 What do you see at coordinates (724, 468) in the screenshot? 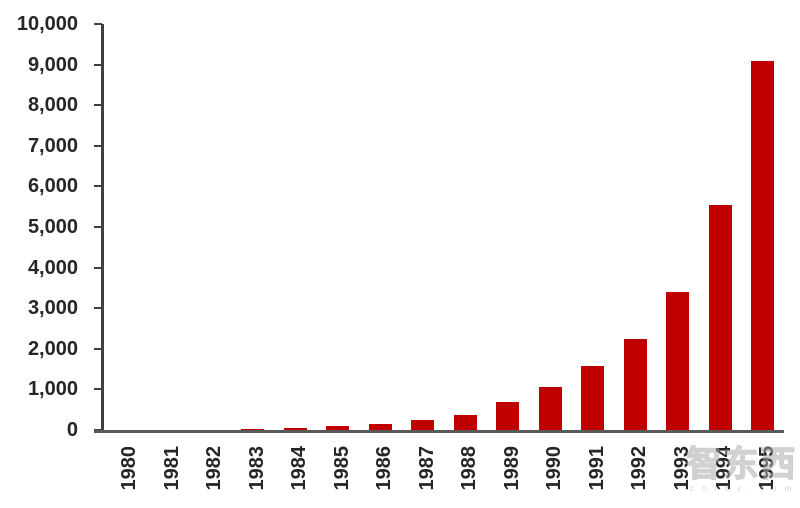
I see `x-tick-label-1994: 1994` at bounding box center [724, 468].